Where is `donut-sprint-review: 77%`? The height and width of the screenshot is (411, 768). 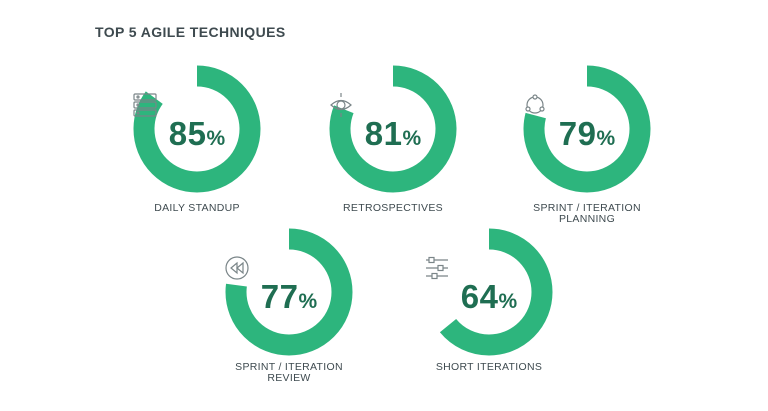
donut-sprint-review: 77% is located at coordinates (289, 292).